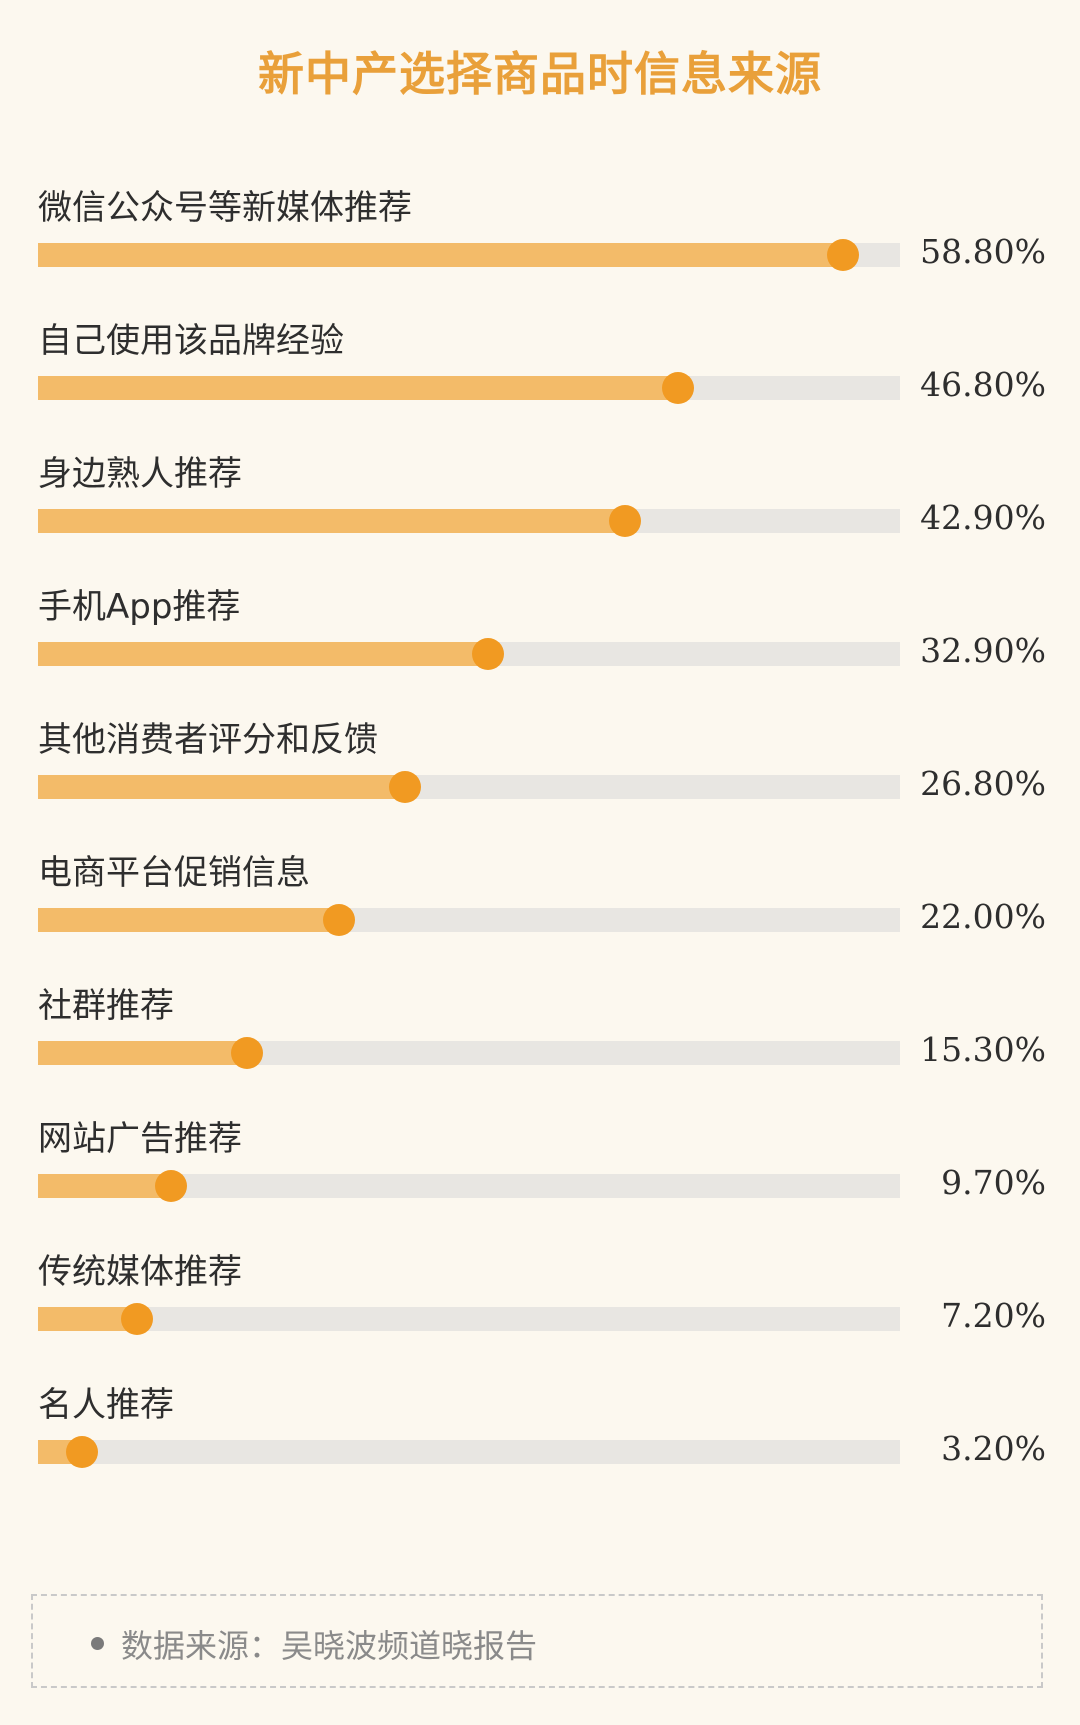 The width and height of the screenshot is (1080, 1725). I want to click on category-label: 传统媒体推荐, so click(140, 1272).